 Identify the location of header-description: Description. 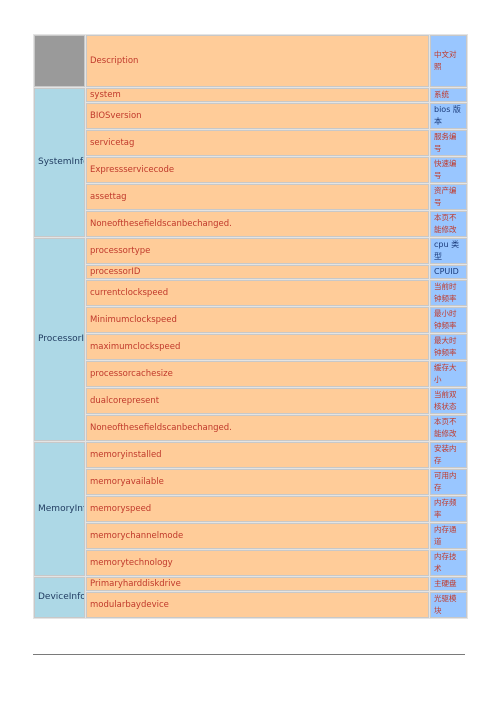
(257, 61).